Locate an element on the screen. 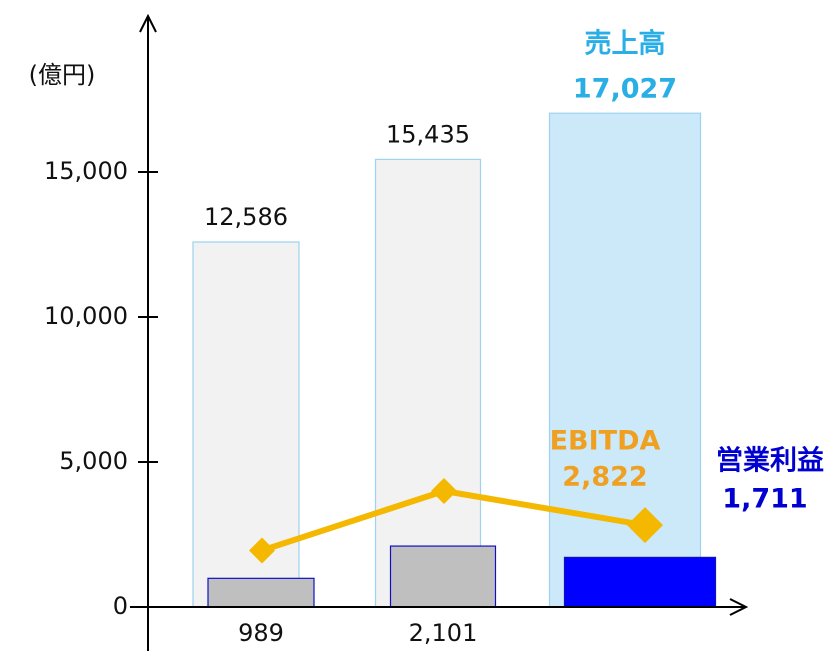  value-label: 17,027 is located at coordinates (625, 89).